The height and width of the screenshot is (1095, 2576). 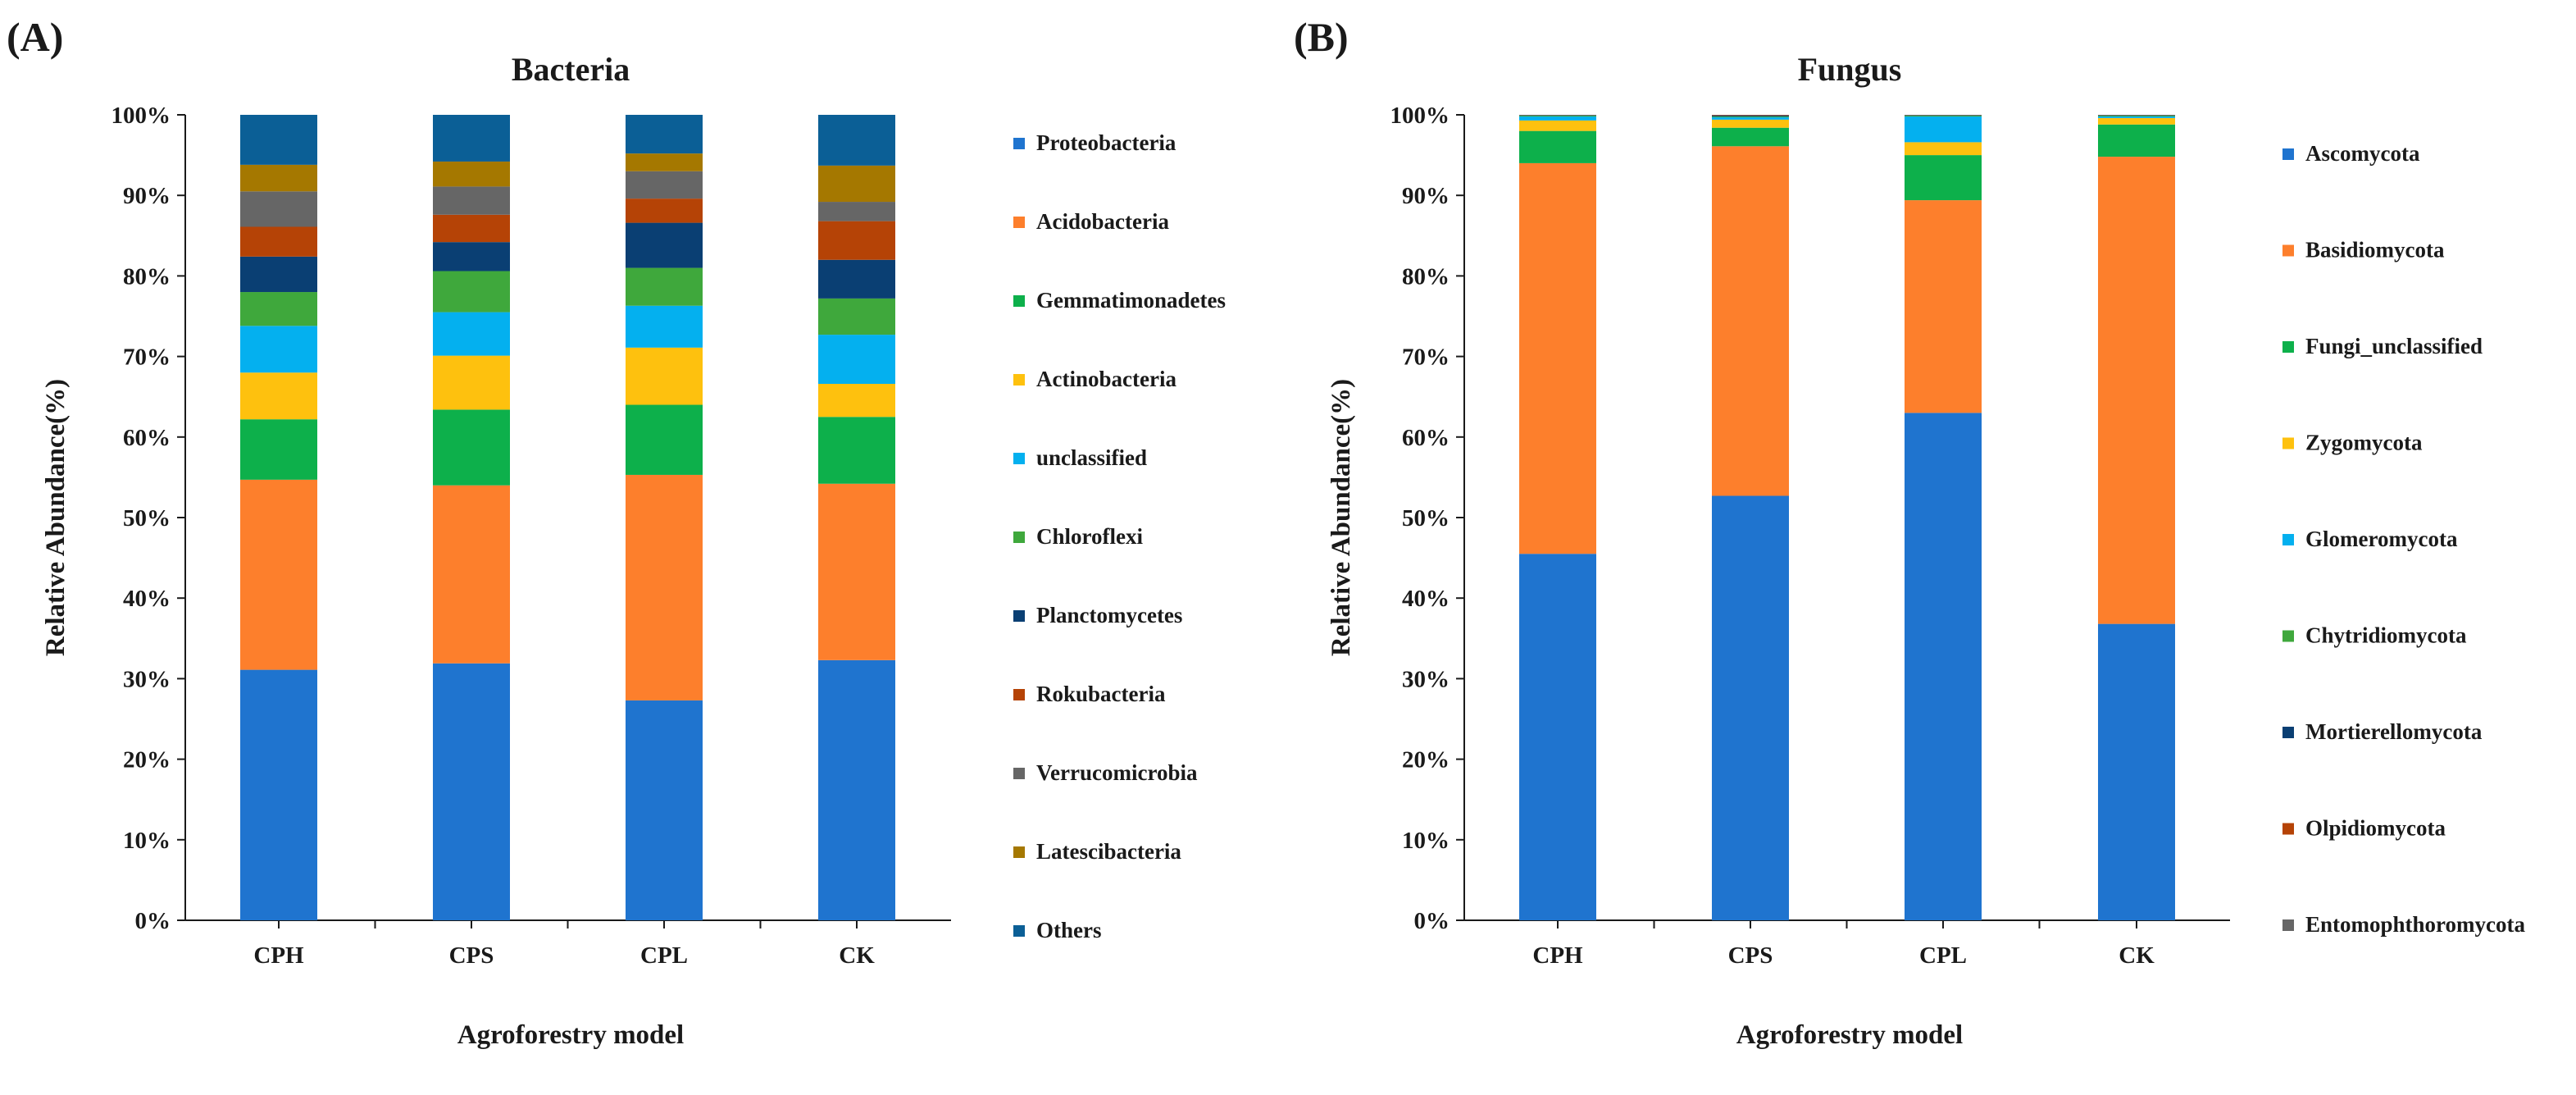 I want to click on bar-cps-rokubacteria, so click(x=472, y=228).